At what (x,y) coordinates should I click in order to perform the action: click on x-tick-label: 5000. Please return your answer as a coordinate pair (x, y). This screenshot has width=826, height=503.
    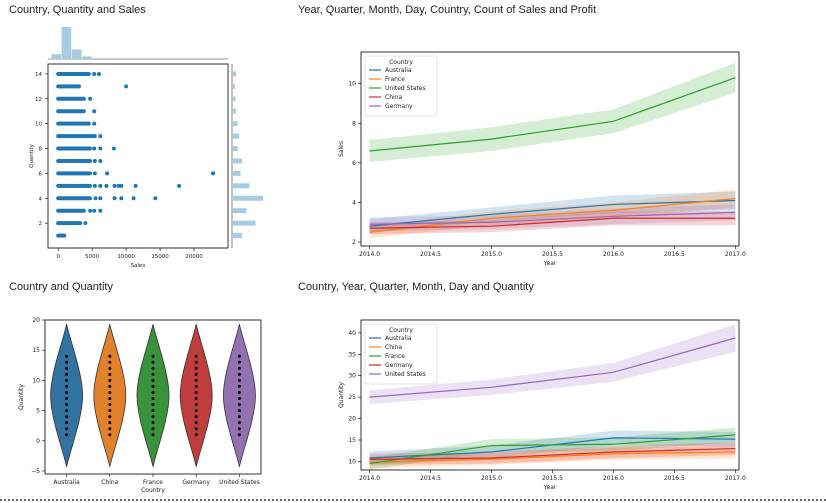
    Looking at the image, I should click on (92, 257).